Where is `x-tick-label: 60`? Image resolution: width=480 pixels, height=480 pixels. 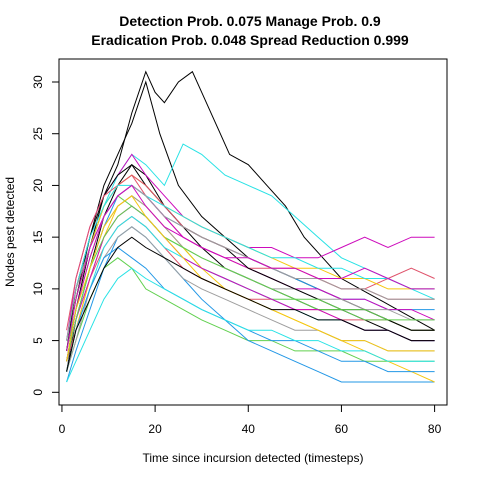 x-tick-label: 60 is located at coordinates (342, 429).